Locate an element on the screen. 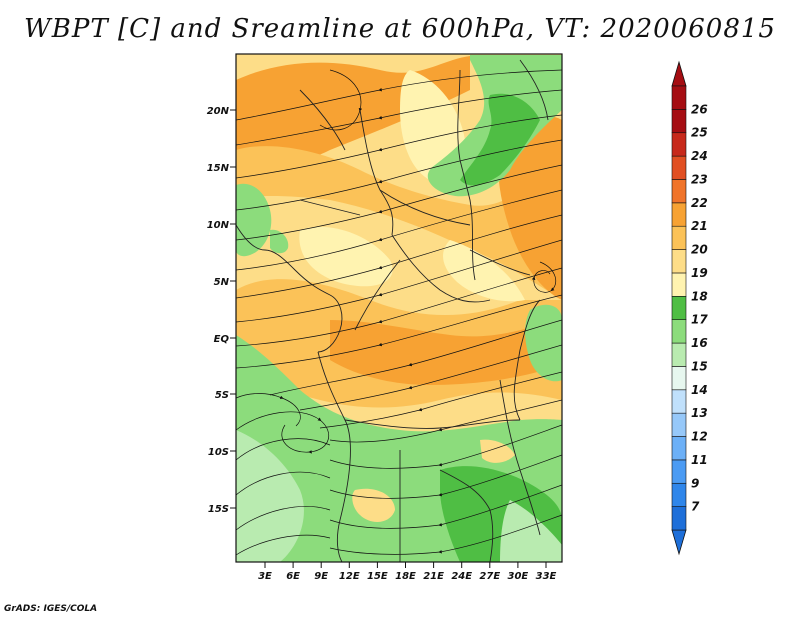 The height and width of the screenshot is (618, 800). lon-tick-label: 3E is located at coordinates (265, 576).